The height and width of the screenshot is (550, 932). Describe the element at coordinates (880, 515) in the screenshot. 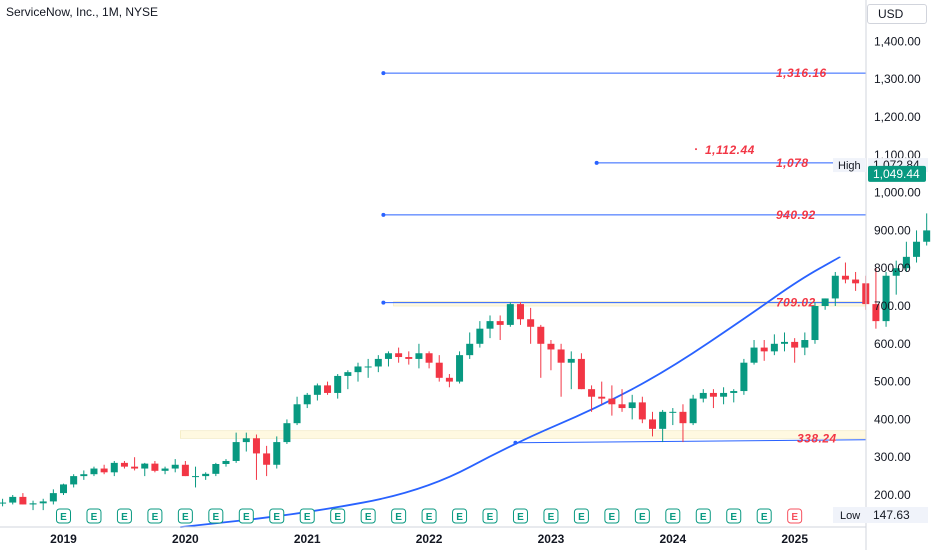

I see `low-label-bg` at that location.